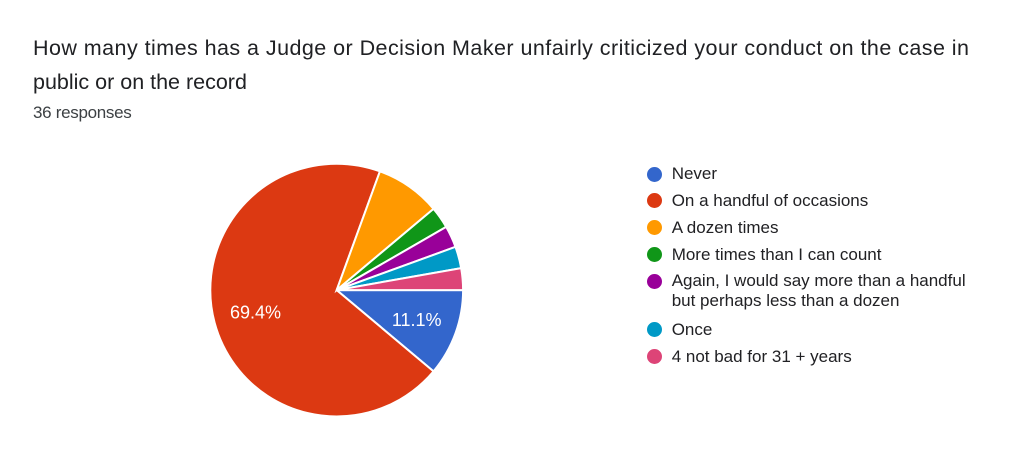 This screenshot has width=1023, height=464. I want to click on svg-text: 11.1%, so click(417, 320).